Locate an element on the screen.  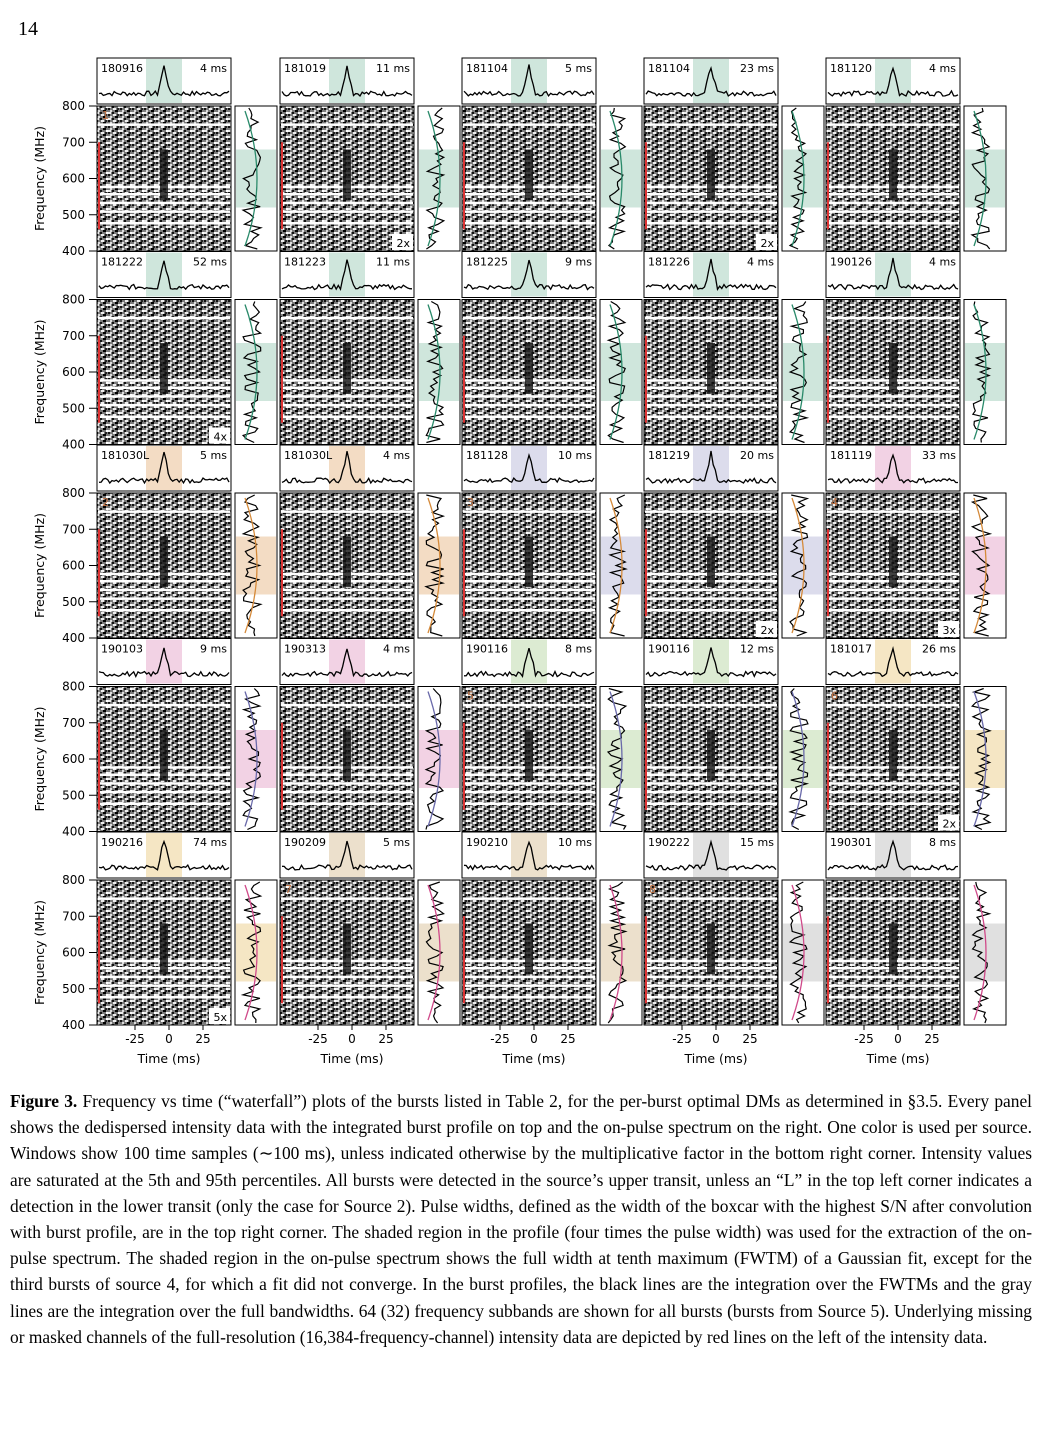
burst-date: 190116 is located at coordinates (487, 649).